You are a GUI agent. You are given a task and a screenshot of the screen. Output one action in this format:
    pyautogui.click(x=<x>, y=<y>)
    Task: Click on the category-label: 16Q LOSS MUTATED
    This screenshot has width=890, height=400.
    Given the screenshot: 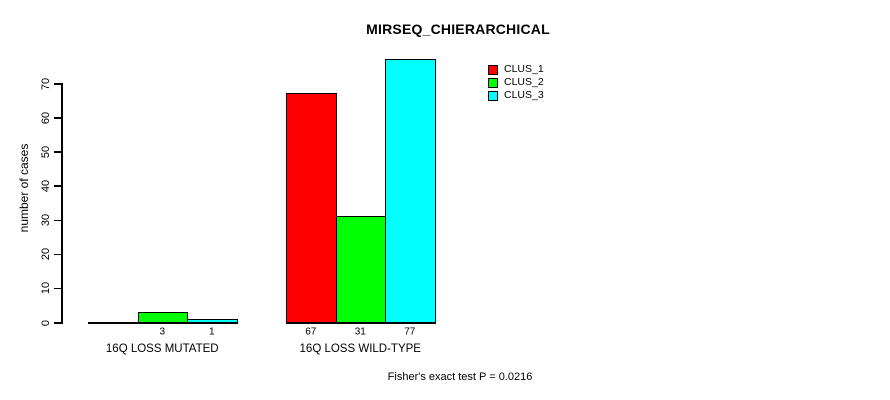 What is the action you would take?
    pyautogui.click(x=162, y=349)
    